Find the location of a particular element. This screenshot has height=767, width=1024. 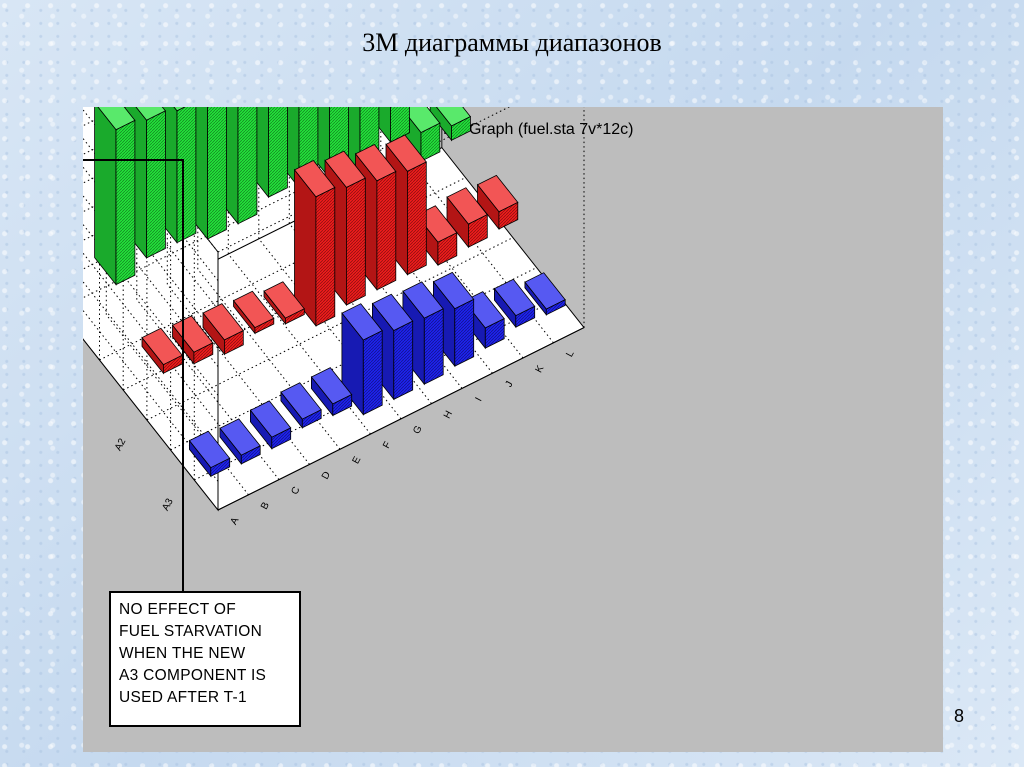

callout-line: NO EFFECT OF is located at coordinates (177, 609).